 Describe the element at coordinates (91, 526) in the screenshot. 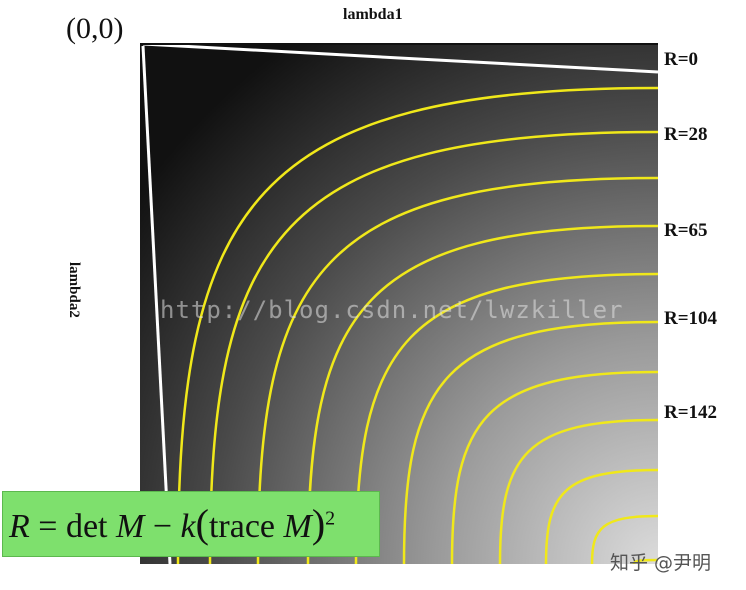

I see `formula-det: det` at that location.